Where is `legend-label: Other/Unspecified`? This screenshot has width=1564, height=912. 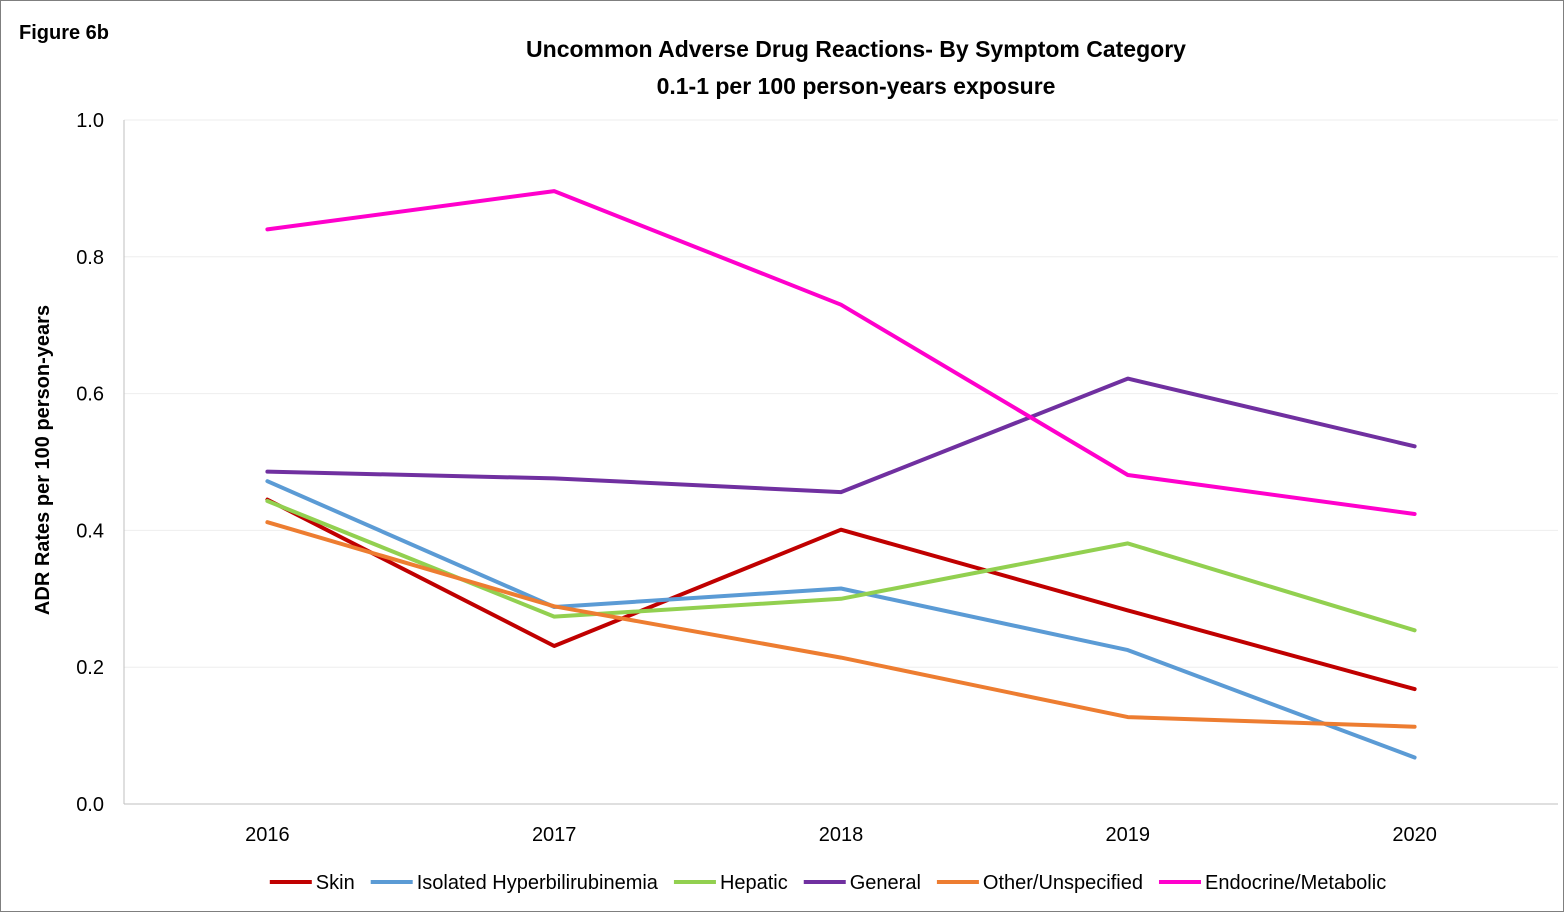
legend-label: Other/Unspecified is located at coordinates (1063, 883).